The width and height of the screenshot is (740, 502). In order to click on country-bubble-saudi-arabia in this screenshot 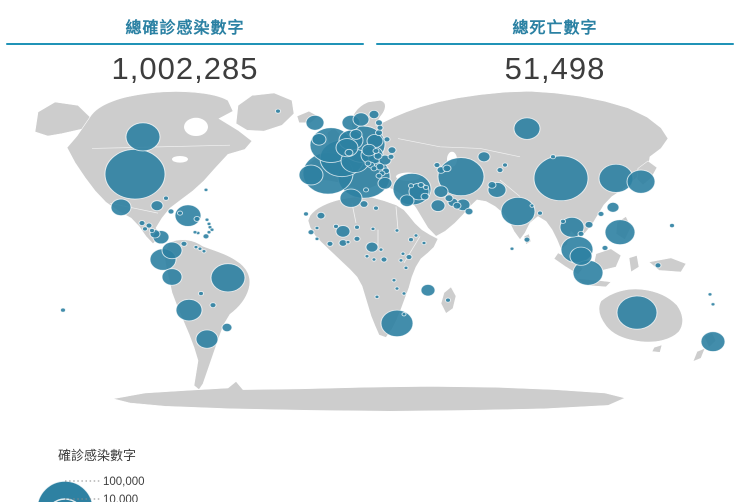, I will do `click(438, 205)`.